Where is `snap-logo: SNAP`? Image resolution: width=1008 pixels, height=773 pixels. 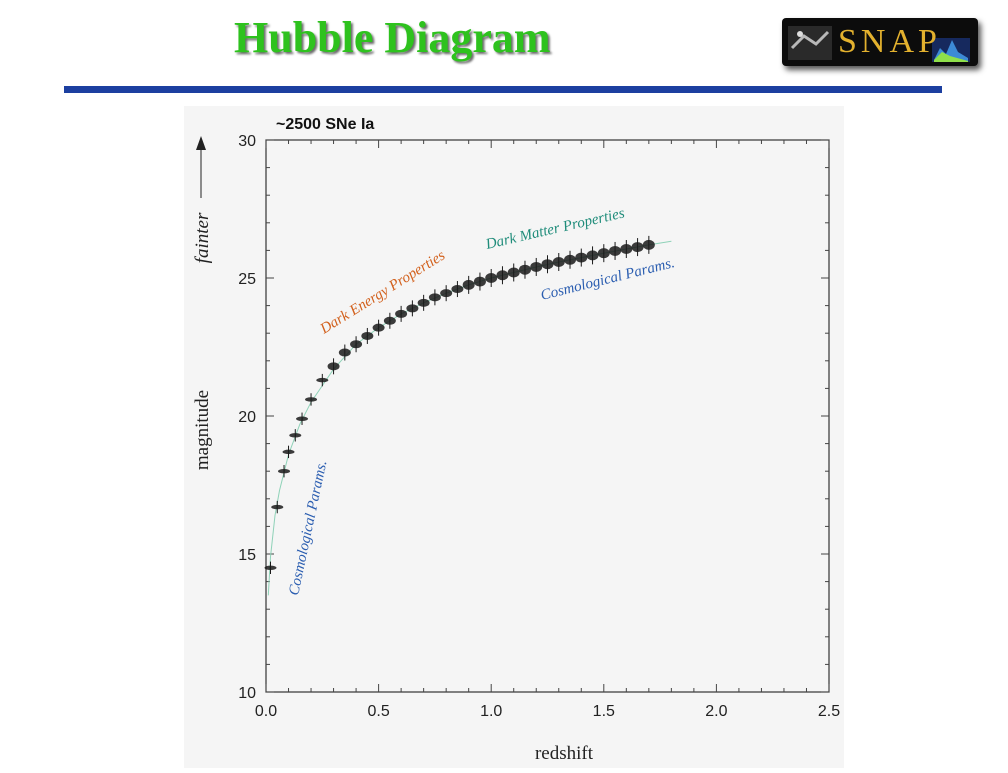
snap-logo: SNAP is located at coordinates (880, 42).